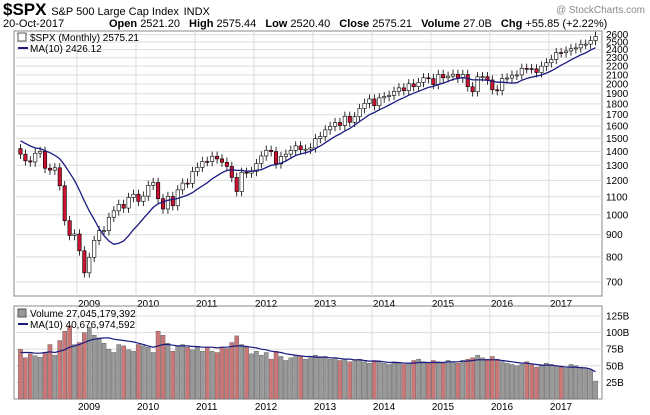 This screenshot has width=650, height=415. Describe the element at coordinates (22, 37) in the screenshot. I see `price-legend-swatch` at that location.